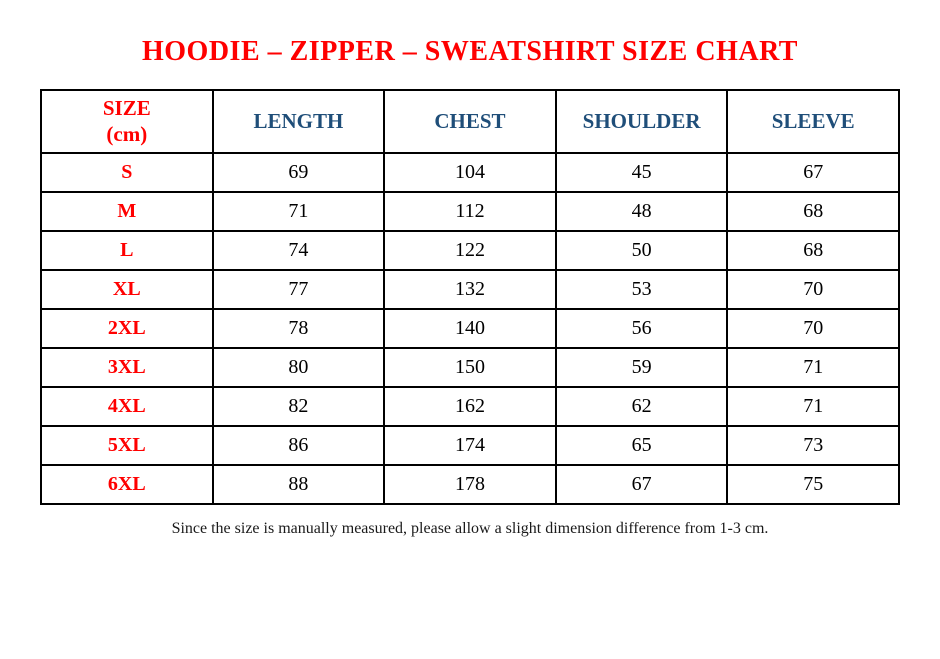 This screenshot has height=659, width=940. I want to click on measurement-value: 140, so click(470, 328).